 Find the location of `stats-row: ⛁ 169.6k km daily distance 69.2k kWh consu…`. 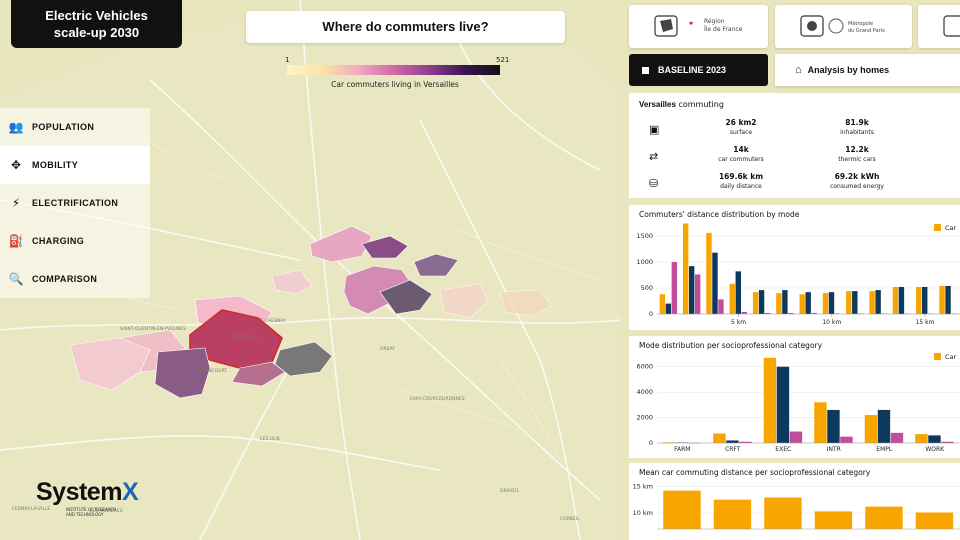

stats-row: ⛁ 169.6k km daily distance 69.2k kWh consu… is located at coordinates (794, 185).